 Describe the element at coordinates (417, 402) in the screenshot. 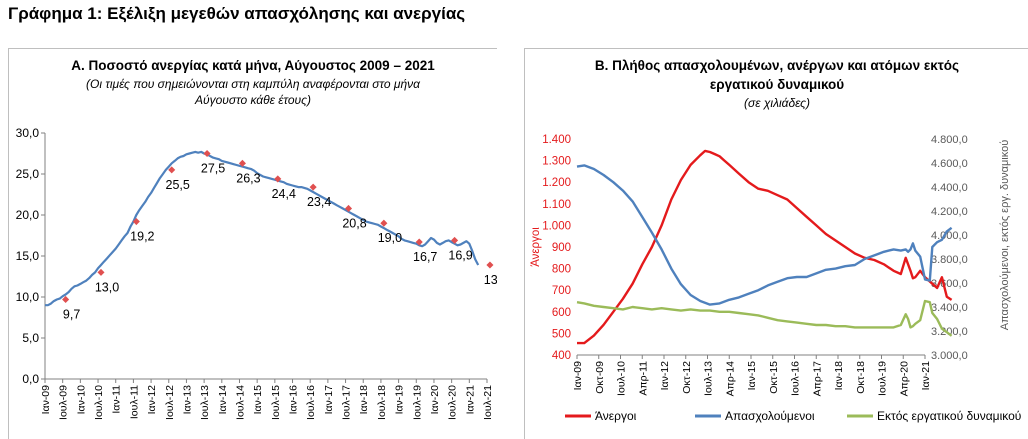

I see `chart-a-x-tick-label: Ιουλ-19` at that location.